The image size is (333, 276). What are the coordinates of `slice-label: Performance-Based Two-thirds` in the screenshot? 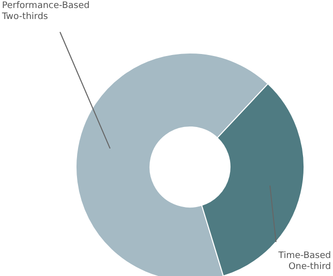 It's located at (45, 11).